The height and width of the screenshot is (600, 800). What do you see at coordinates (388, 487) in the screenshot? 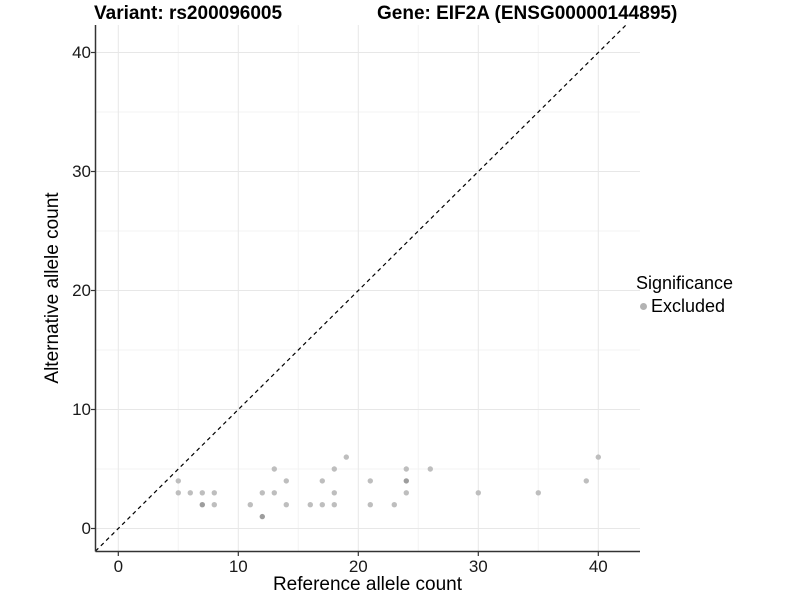
I see `data-points` at bounding box center [388, 487].